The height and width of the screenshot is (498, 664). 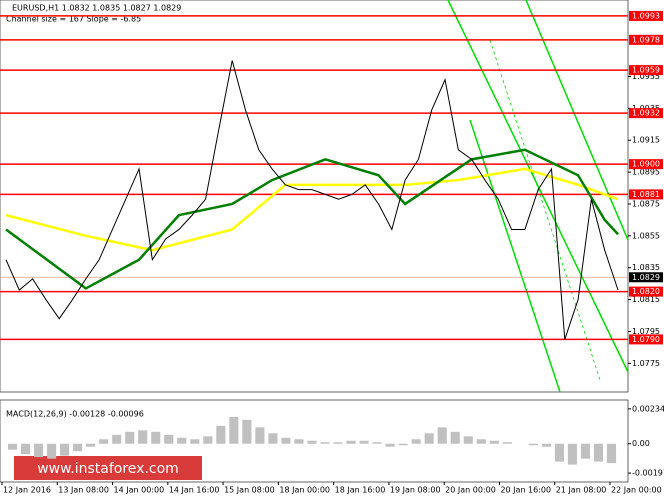 I want to click on y-tick-label: -0.00197, so click(x=648, y=473).